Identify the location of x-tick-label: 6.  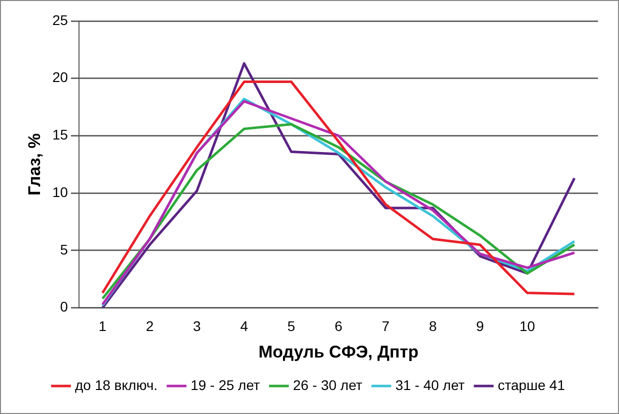
(338, 326).